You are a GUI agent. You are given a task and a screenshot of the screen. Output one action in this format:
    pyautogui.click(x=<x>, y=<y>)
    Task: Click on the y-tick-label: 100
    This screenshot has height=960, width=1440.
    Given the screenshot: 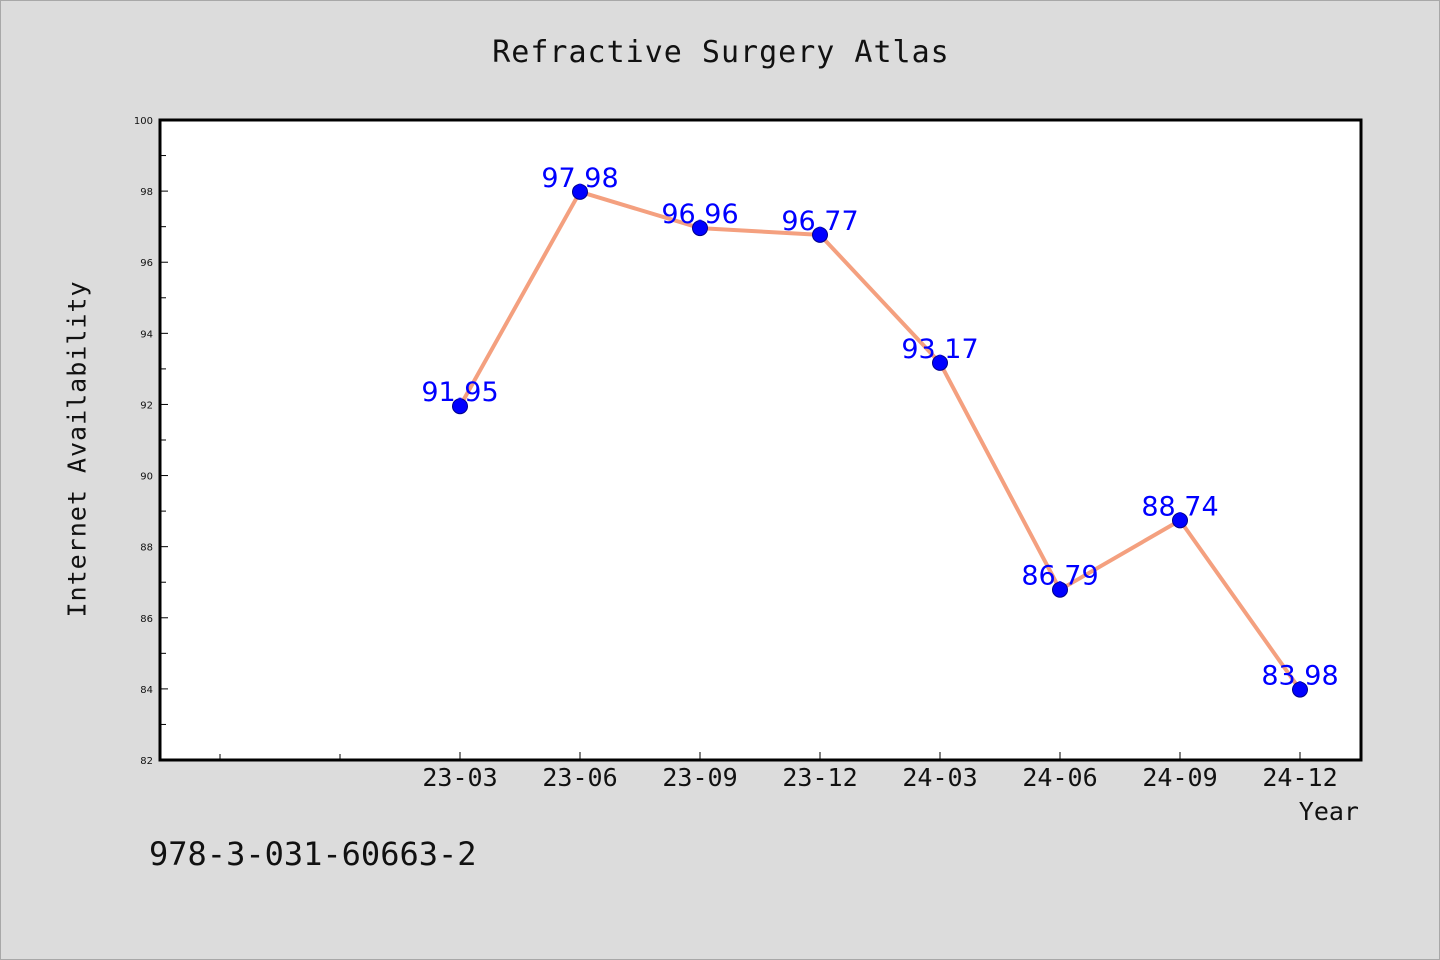 What is the action you would take?
    pyautogui.click(x=143, y=121)
    